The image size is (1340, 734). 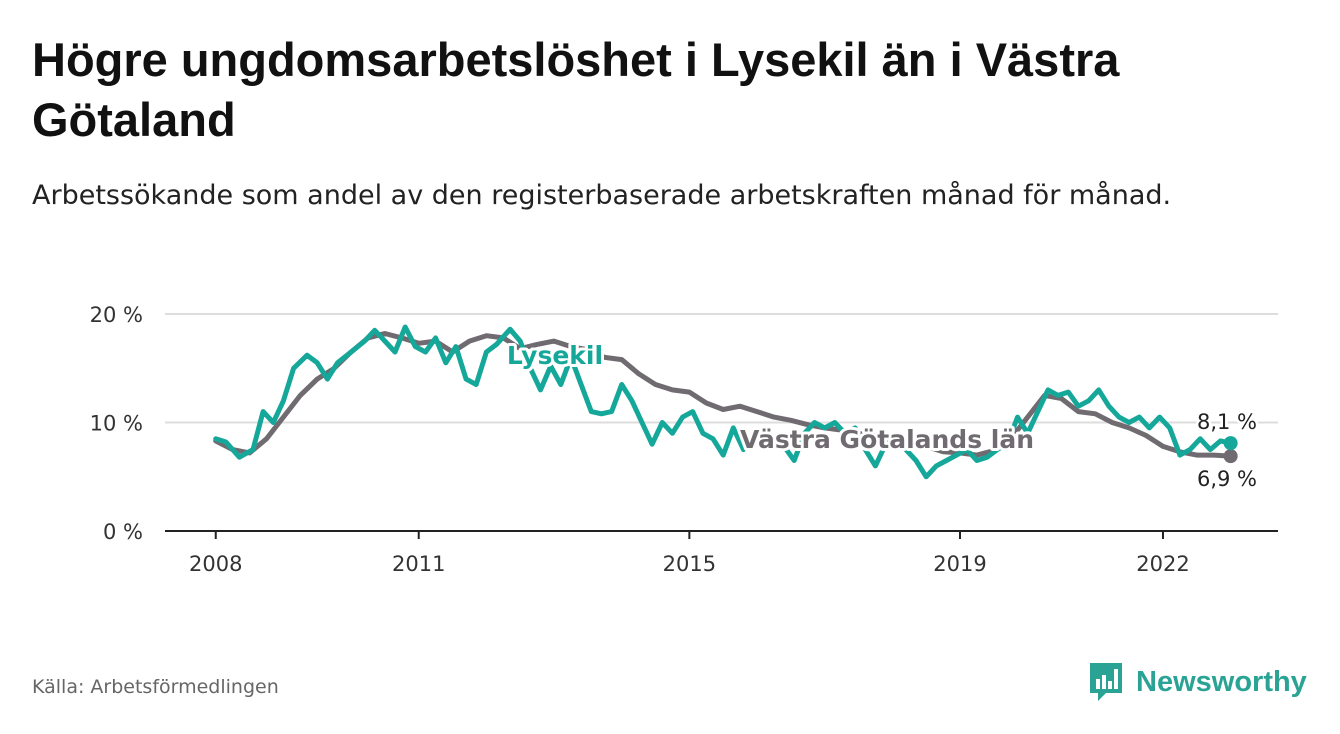 I want to click on grid-lines, so click(x=721, y=368).